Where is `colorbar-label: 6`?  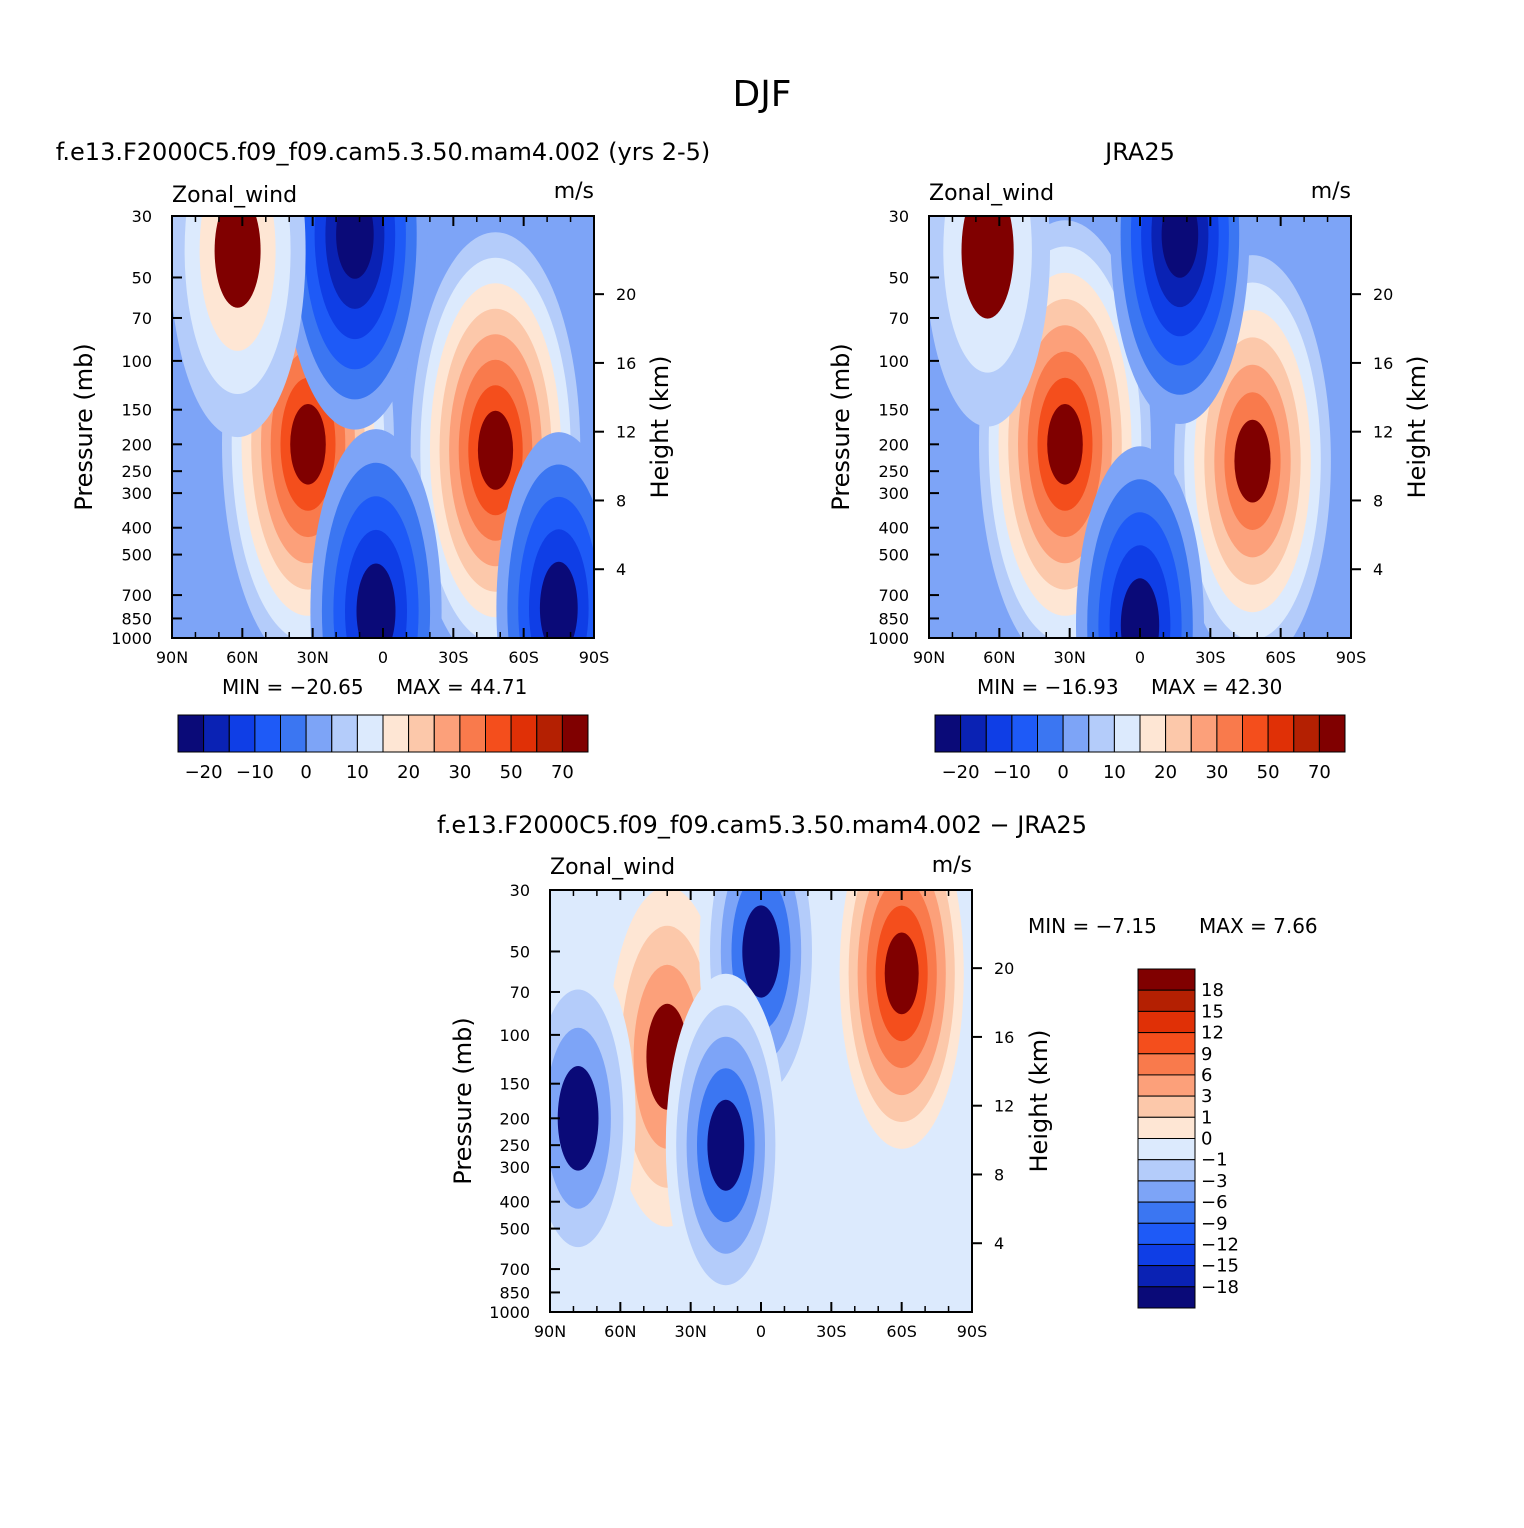
colorbar-label: 6 is located at coordinates (1206, 1075).